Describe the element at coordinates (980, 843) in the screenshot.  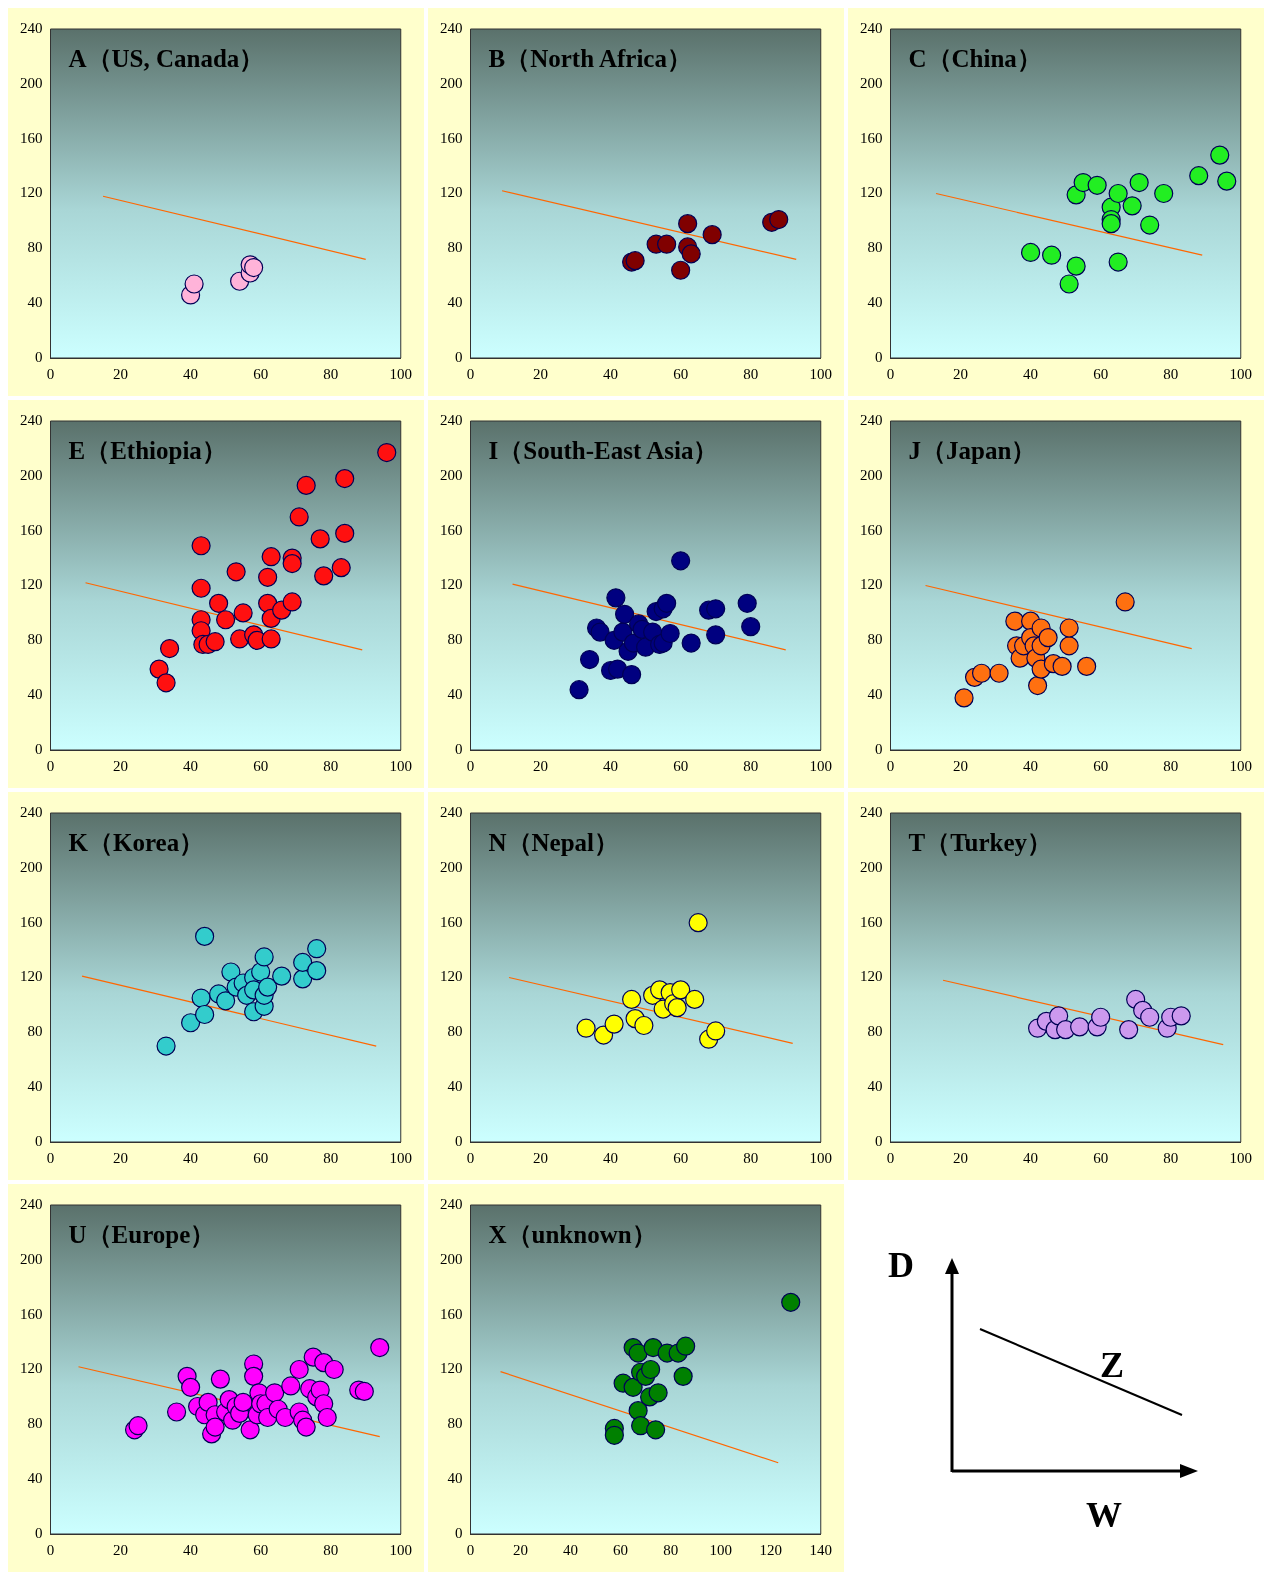
I see `text: T（Turkey）` at that location.